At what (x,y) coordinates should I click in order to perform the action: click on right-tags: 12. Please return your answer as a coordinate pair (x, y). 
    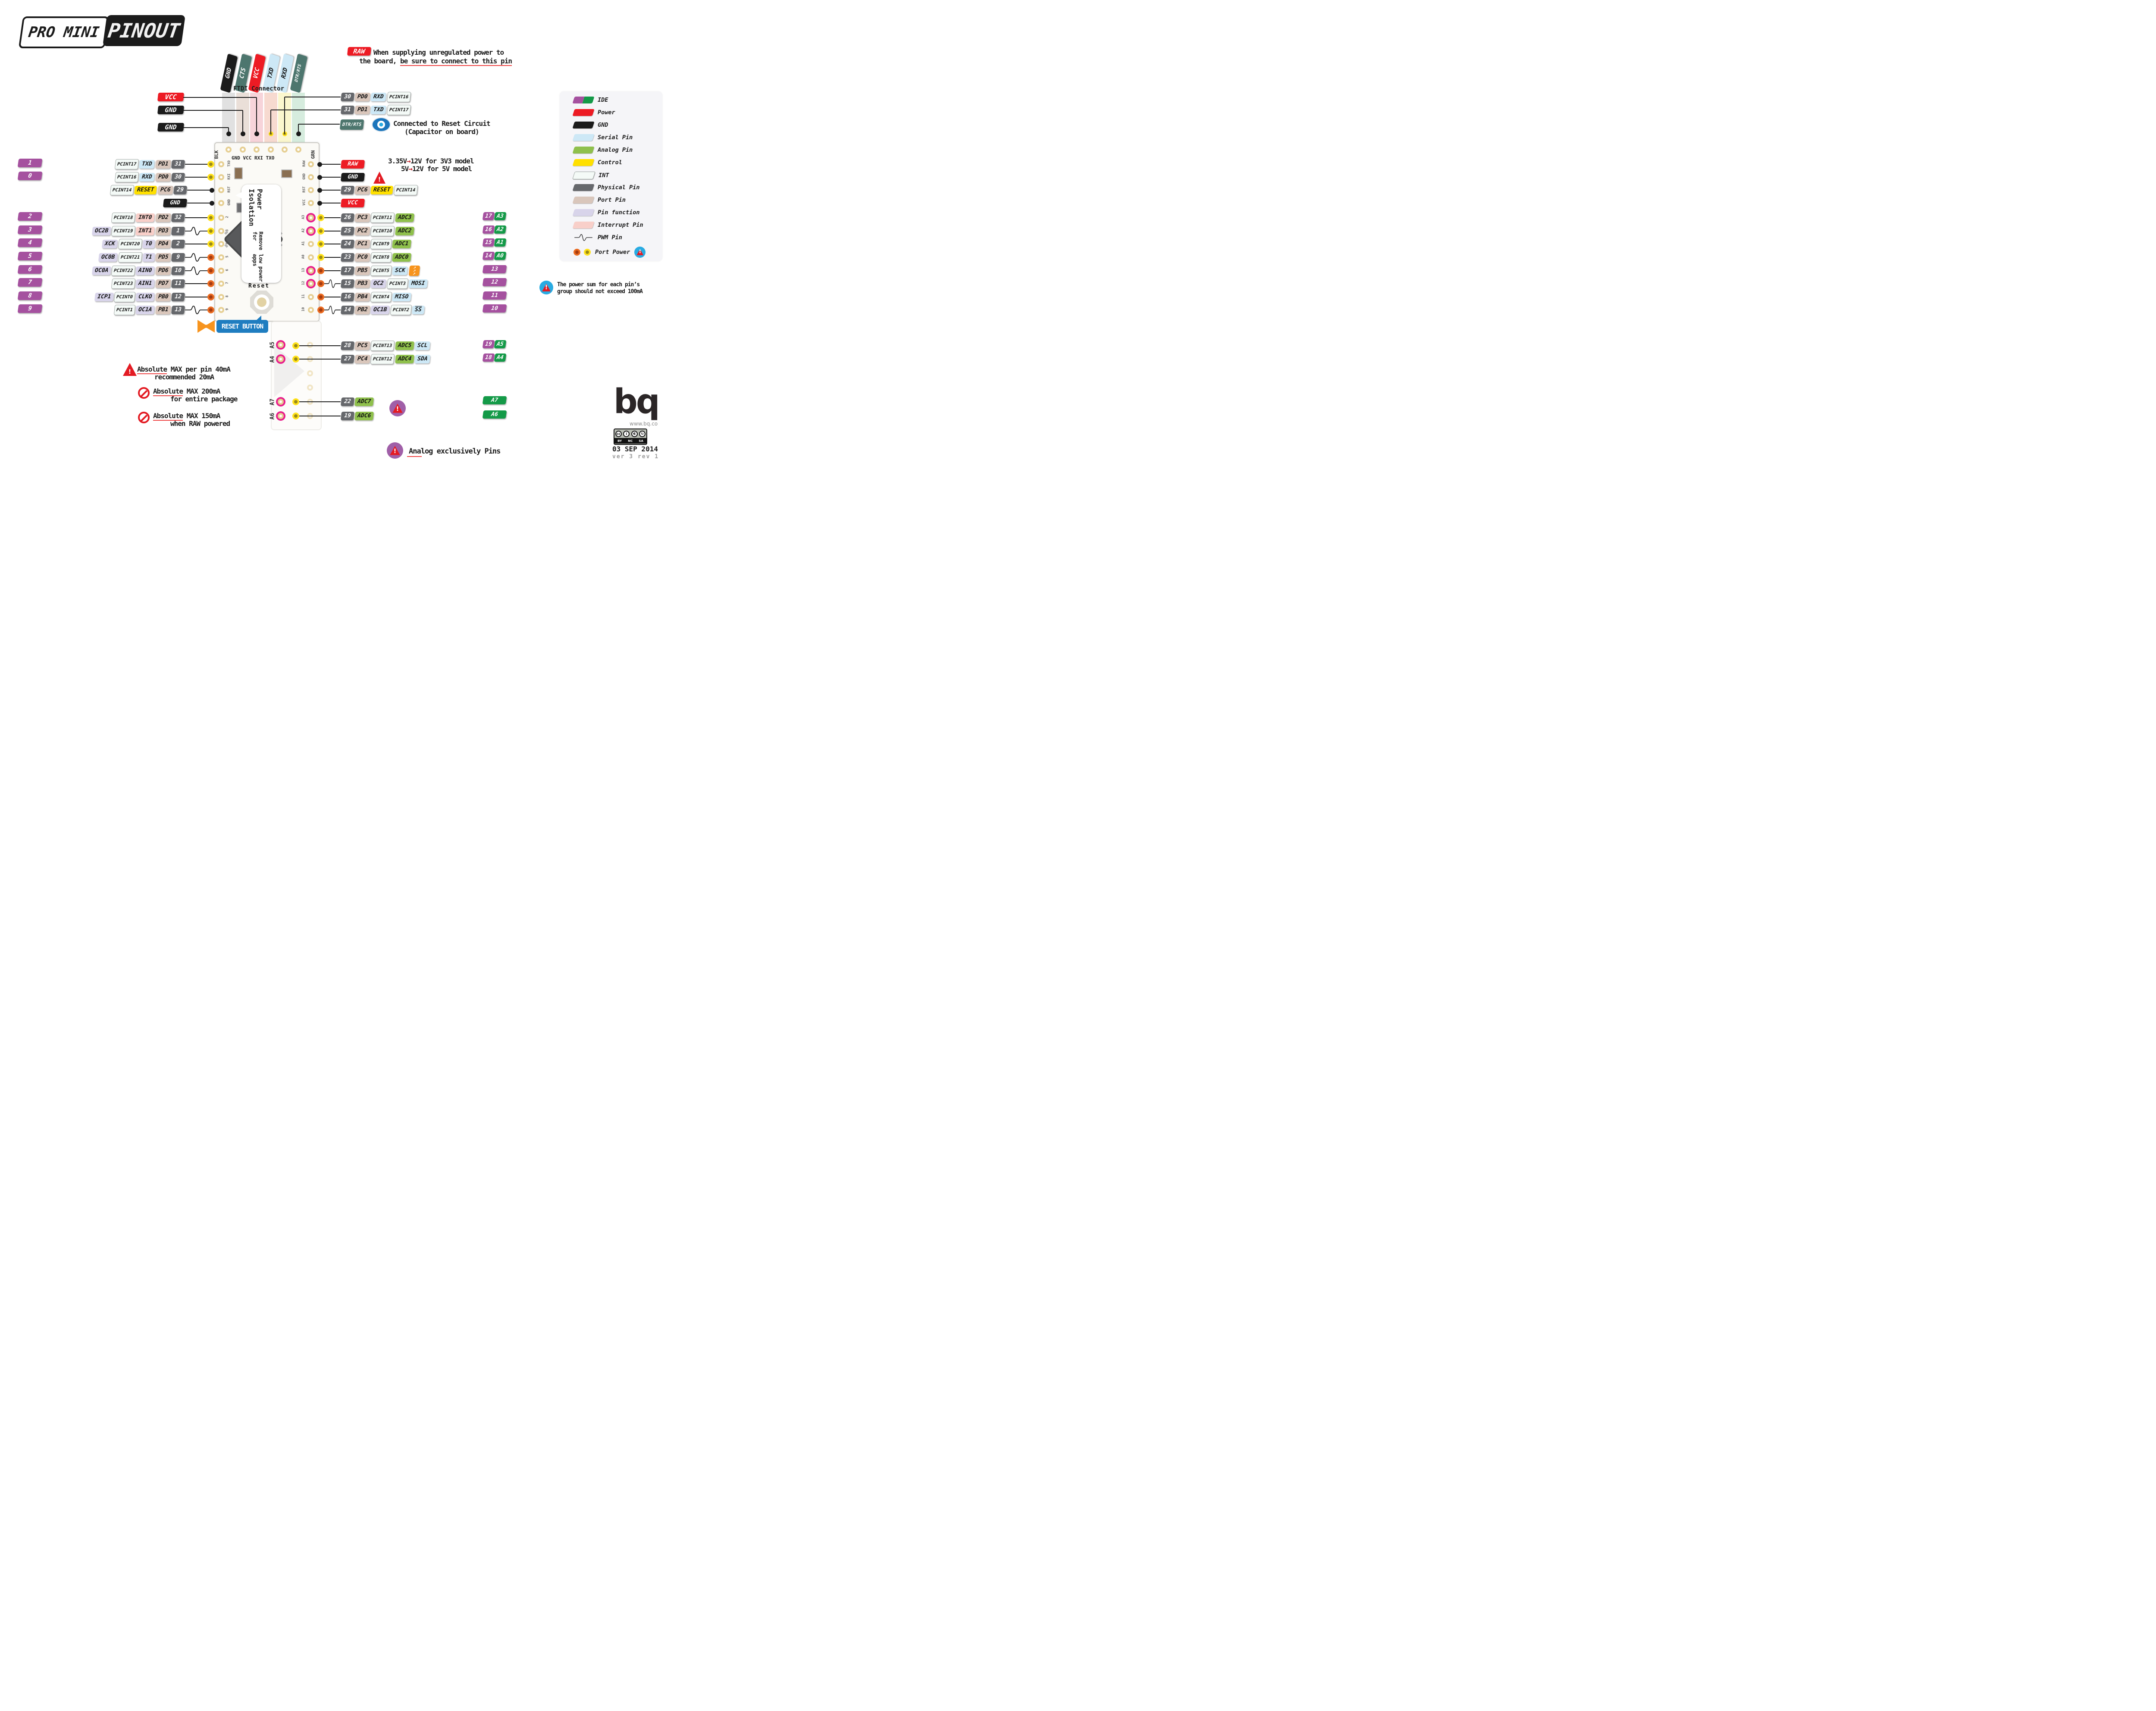
    Looking at the image, I should click on (494, 282).